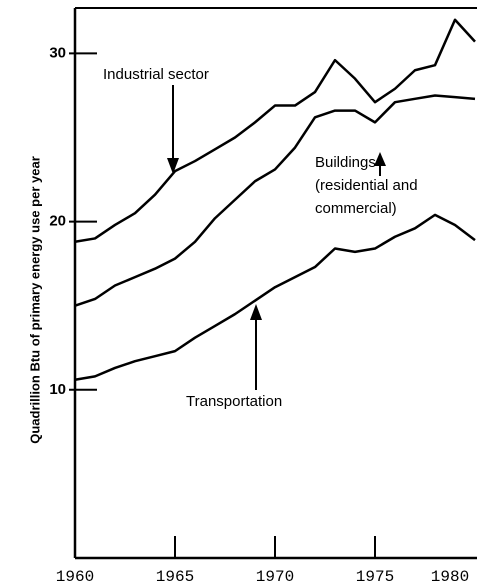 This screenshot has width=477, height=588. What do you see at coordinates (57, 52) in the screenshot?
I see `y-tick-label: 30` at bounding box center [57, 52].